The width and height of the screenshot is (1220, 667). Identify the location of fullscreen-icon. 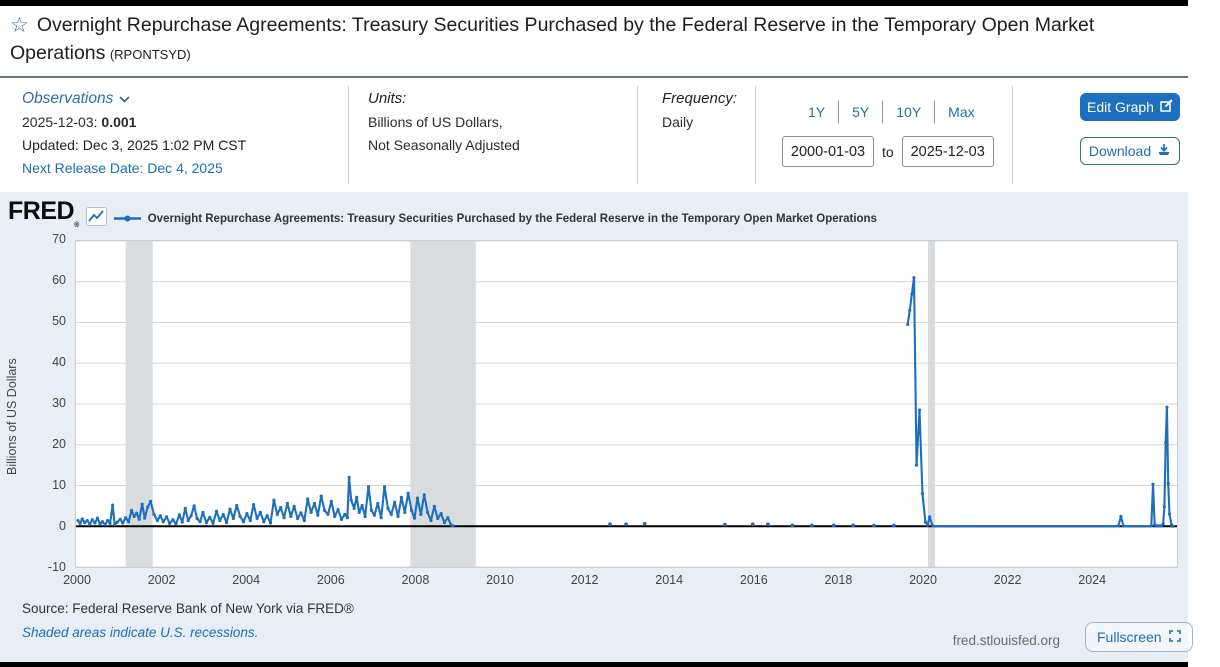
(1174, 637).